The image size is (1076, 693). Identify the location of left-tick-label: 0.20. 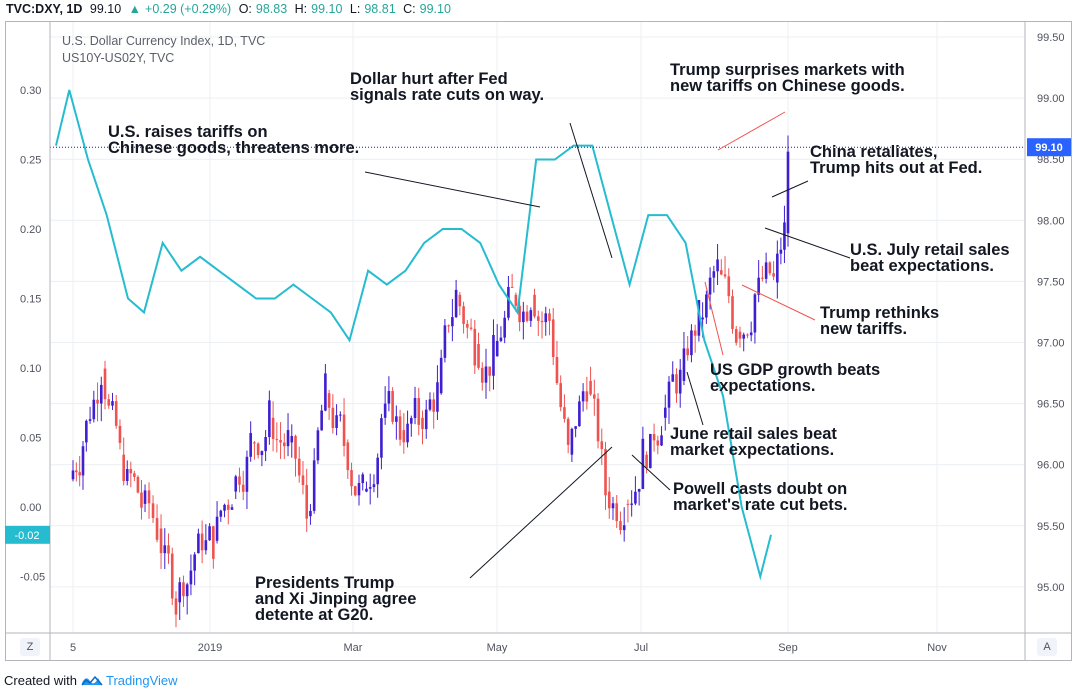
(30, 230).